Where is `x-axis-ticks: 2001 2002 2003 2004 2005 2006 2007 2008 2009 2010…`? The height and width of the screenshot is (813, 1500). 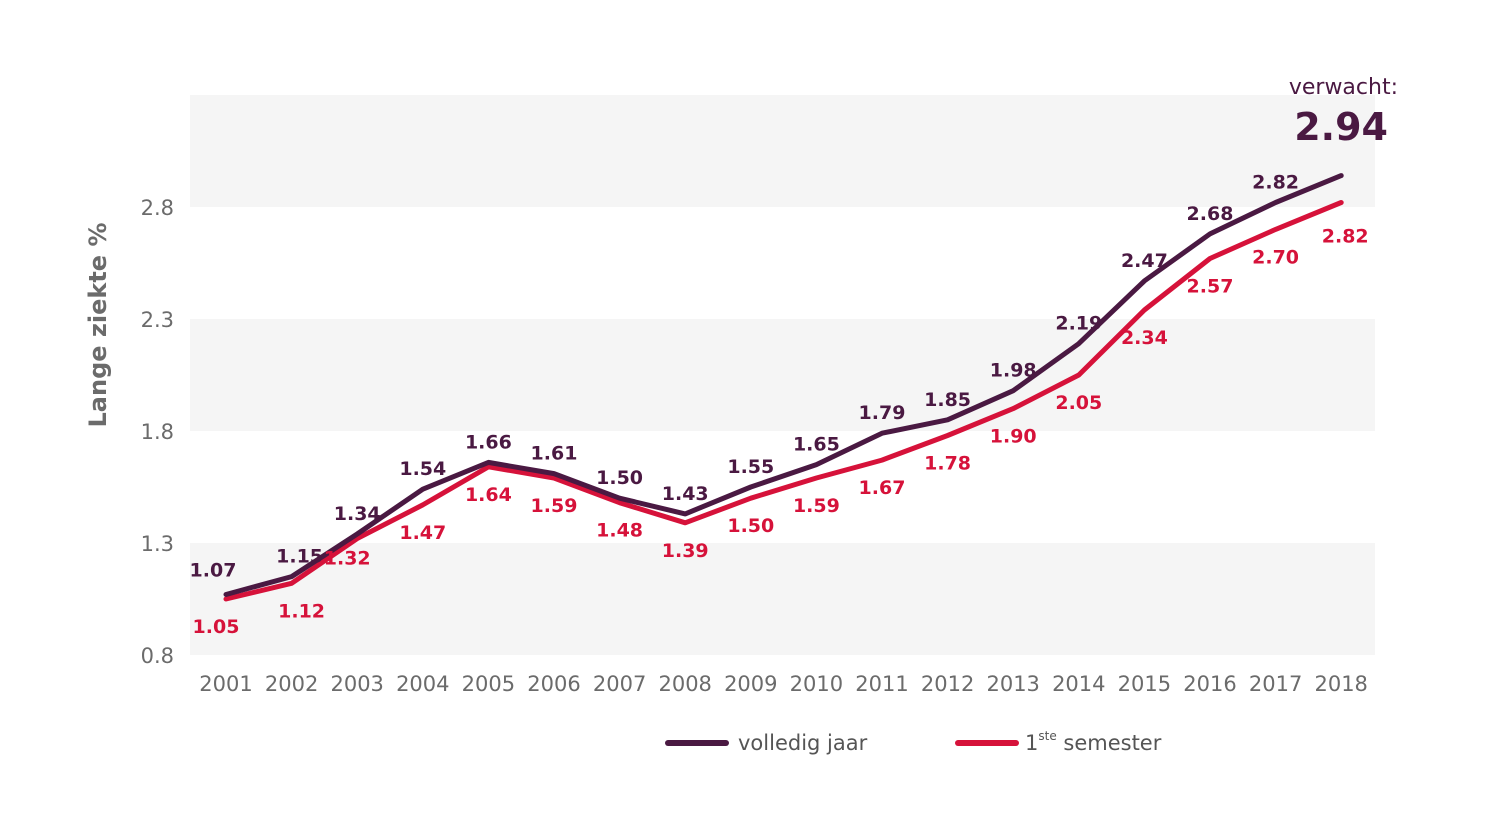 x-axis-ticks: 2001 2002 2003 2004 2005 2006 2007 2008 2009 2010… is located at coordinates (783, 684).